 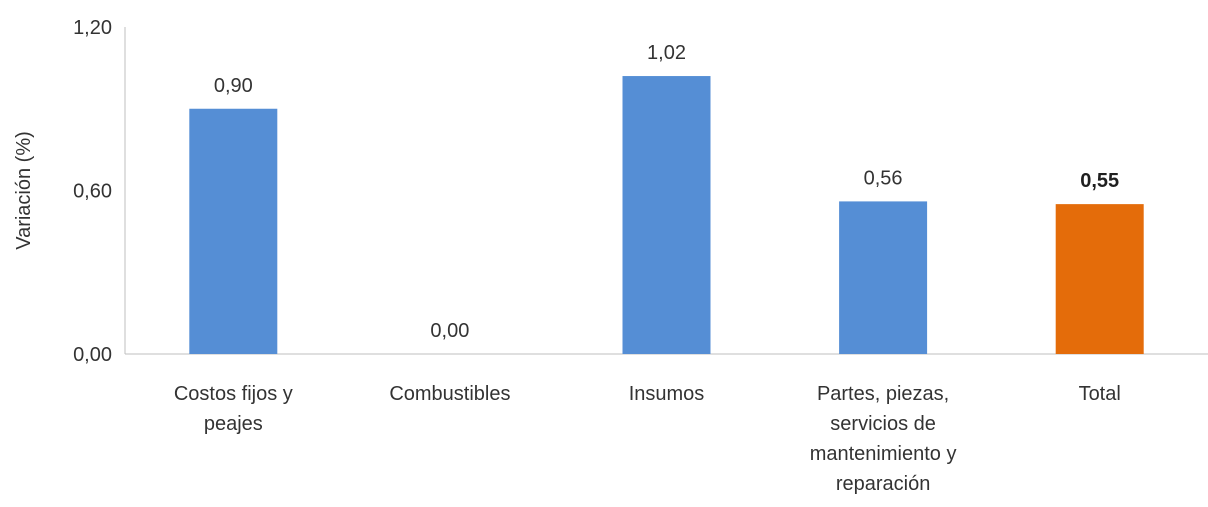 I want to click on category-label: Insumos, so click(x=667, y=394).